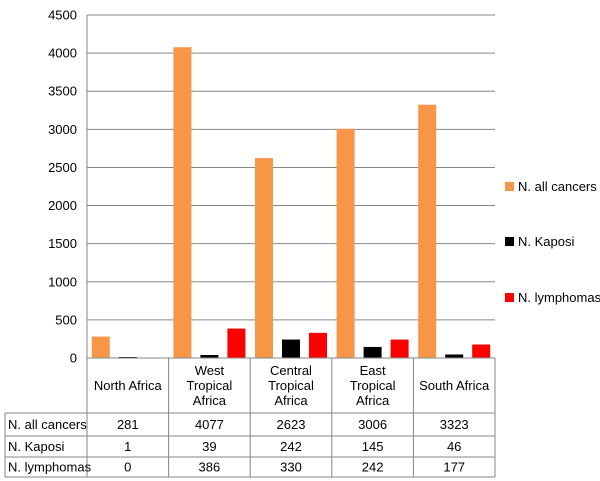  I want to click on table-series-label: N. all cancers, so click(47, 424).